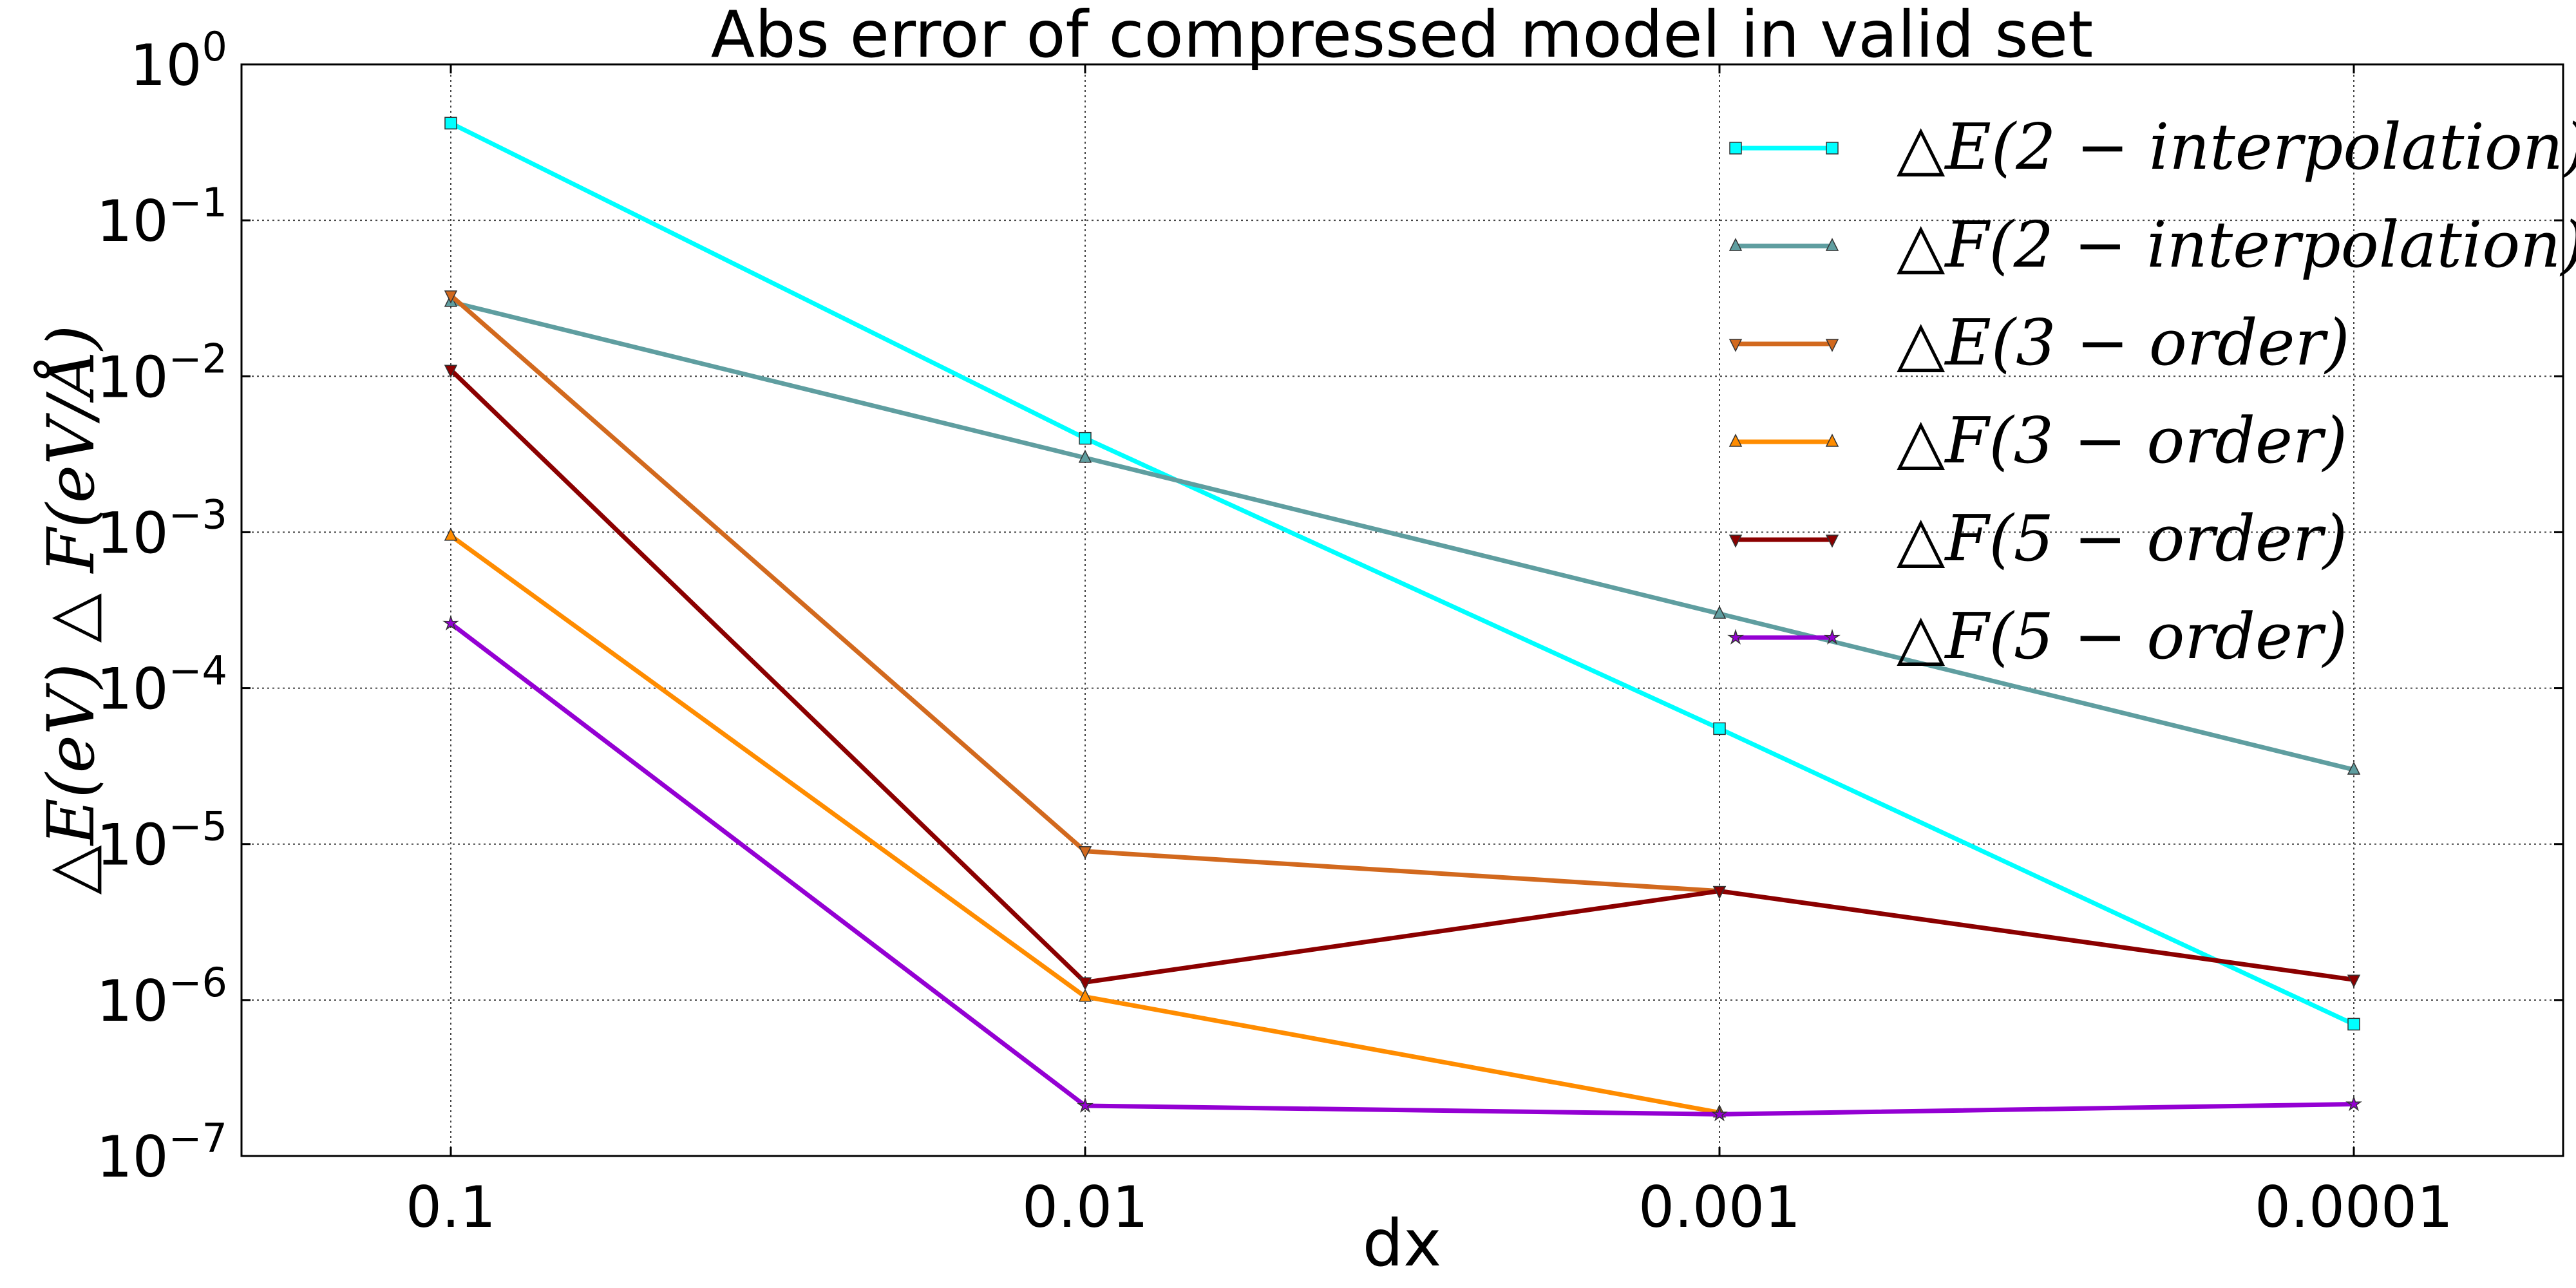 The width and height of the screenshot is (2576, 1288). Describe the element at coordinates (2236, 147) in the screenshot. I see `legend-label: △E(2 − interpolation)` at that location.